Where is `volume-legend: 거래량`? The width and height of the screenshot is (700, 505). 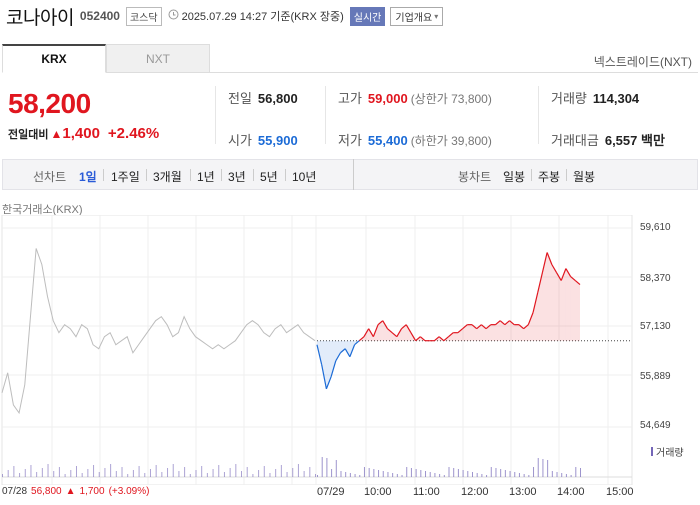
volume-legend: 거래량 is located at coordinates (667, 451).